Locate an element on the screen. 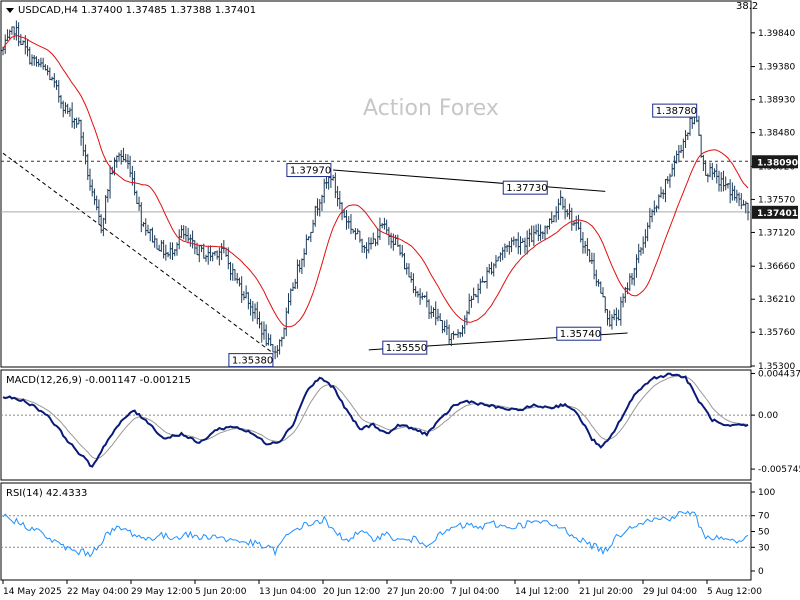  collapse-triangle-icon is located at coordinates (10, 10).